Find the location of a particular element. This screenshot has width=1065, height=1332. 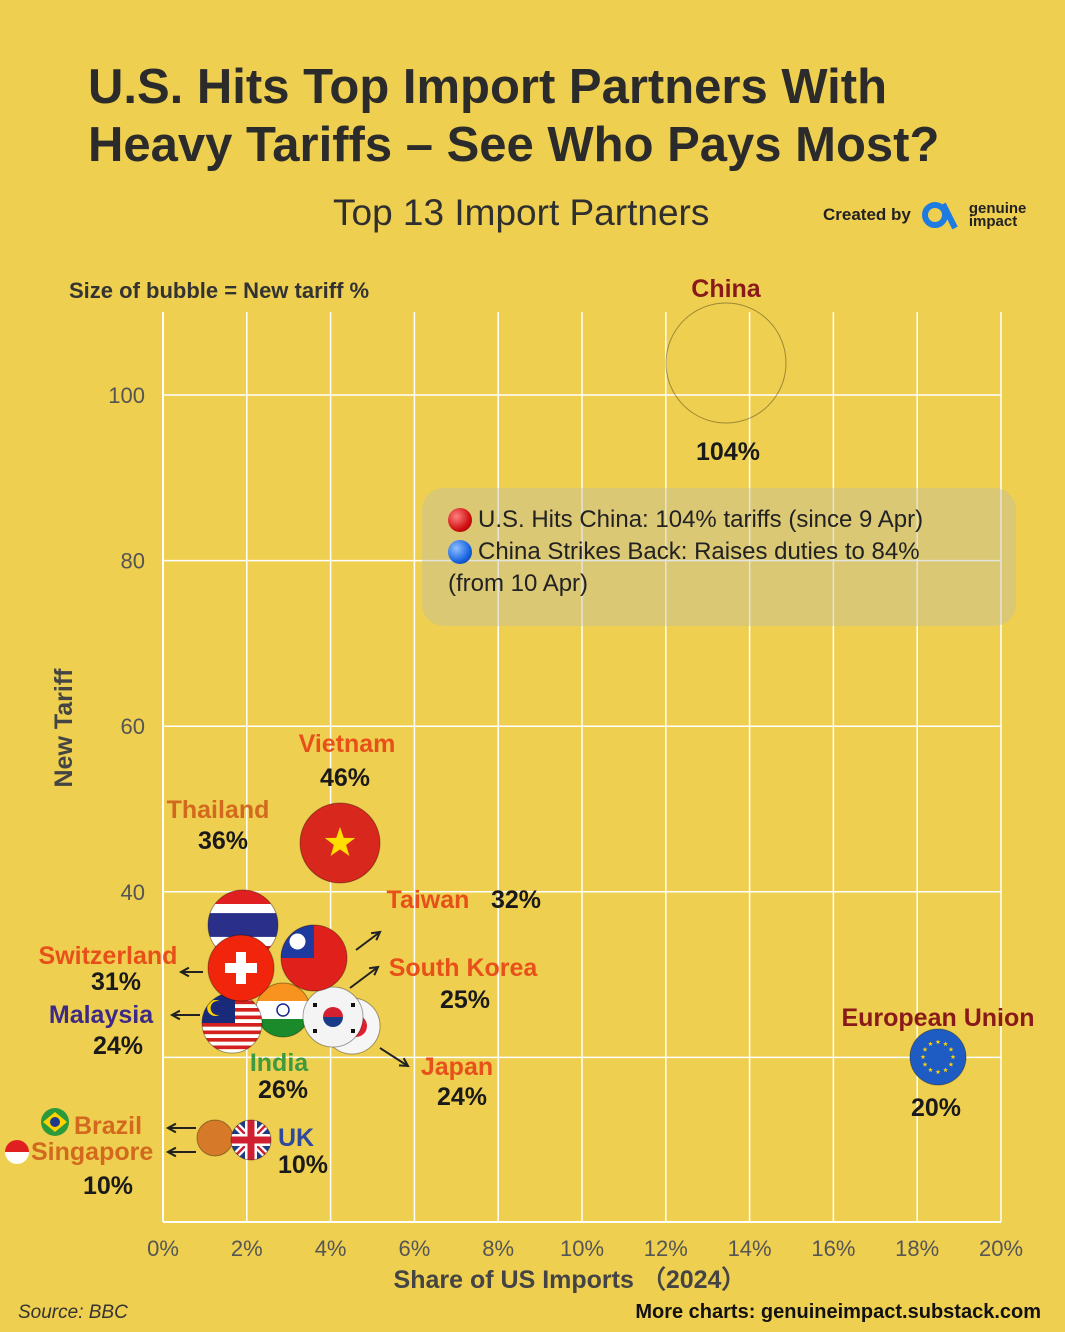

brand-name: genuine impact is located at coordinates (997, 215).